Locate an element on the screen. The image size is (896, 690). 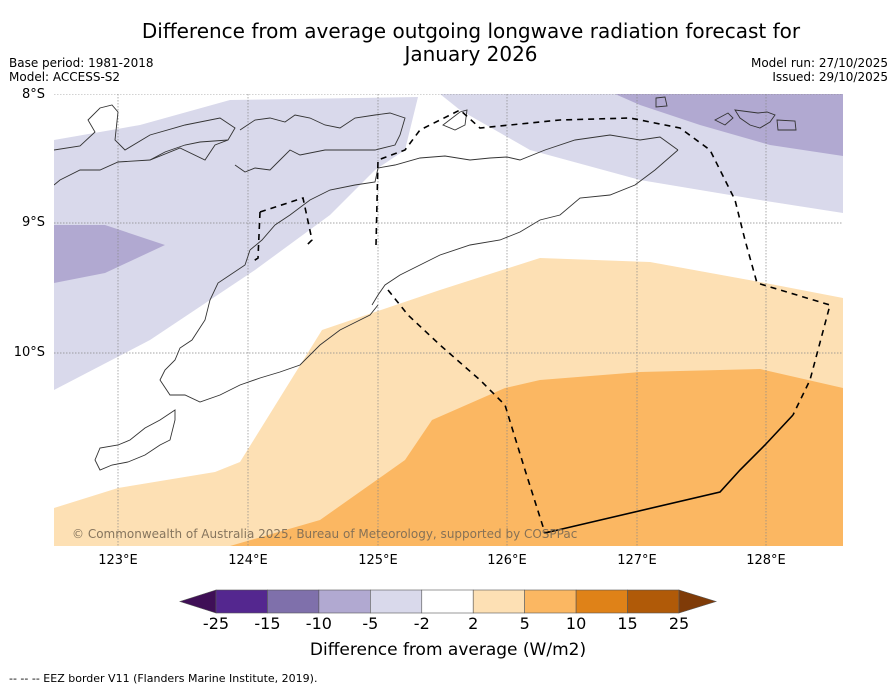
lon-label-126e: 126°E is located at coordinates (507, 560).